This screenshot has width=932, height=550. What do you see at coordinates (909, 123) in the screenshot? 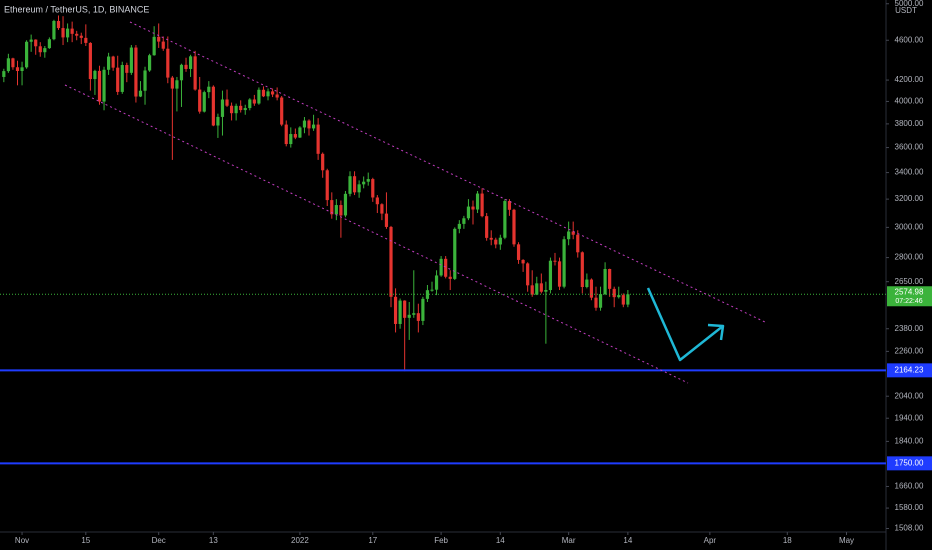
I see `y-tick-label: 3800.00` at bounding box center [909, 123].